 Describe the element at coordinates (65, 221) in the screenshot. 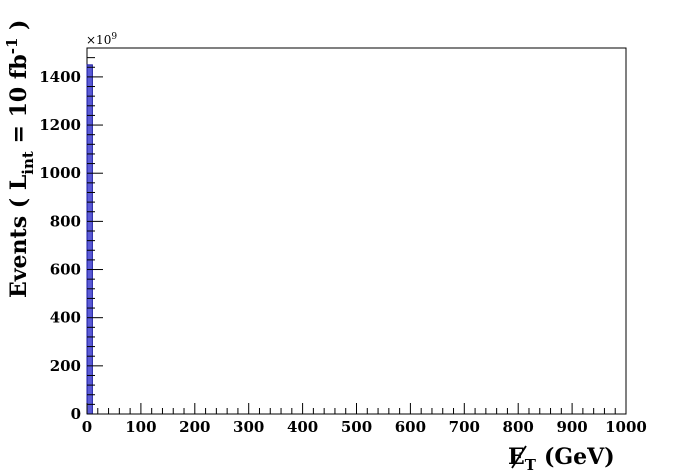

I see `y-tick-label-4: 800` at that location.